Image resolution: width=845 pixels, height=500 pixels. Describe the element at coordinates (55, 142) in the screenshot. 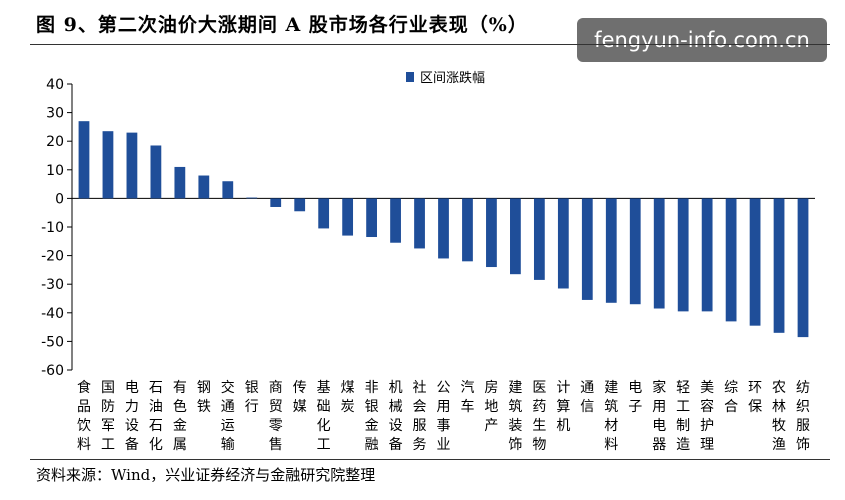

I see `y-tick-label: 20` at that location.